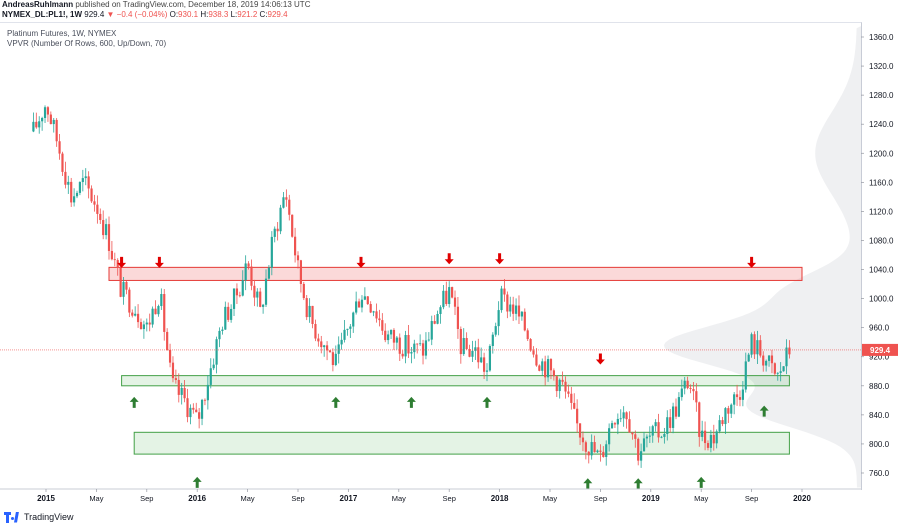  Describe the element at coordinates (500, 498) in the screenshot. I see `x-tick-label: 2018` at that location.